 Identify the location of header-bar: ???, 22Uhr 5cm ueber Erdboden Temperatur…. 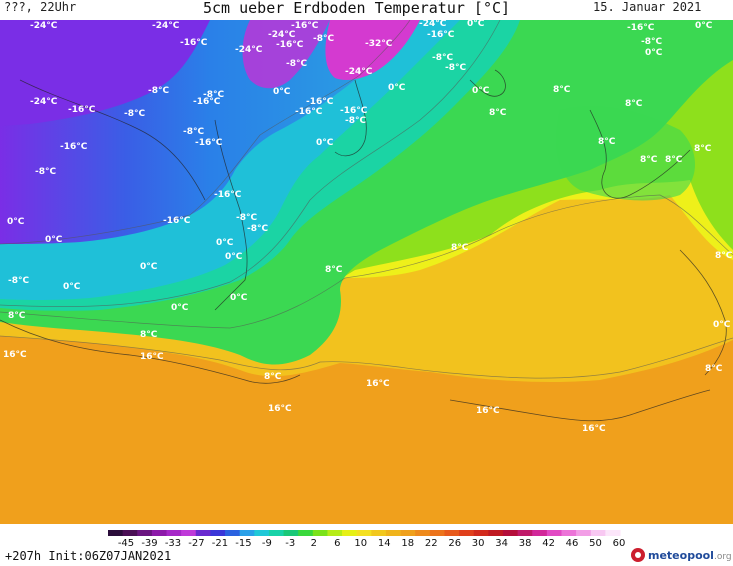
(366, 10).